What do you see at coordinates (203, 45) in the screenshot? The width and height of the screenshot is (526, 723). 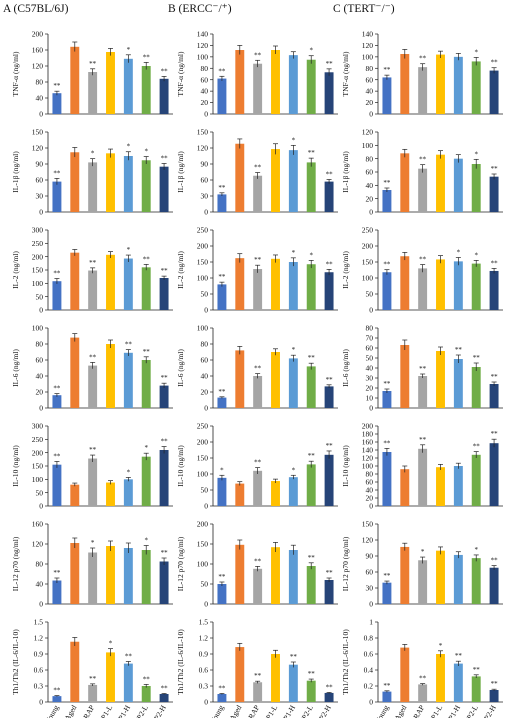 I see `y-tick-label: 120` at bounding box center [203, 45].